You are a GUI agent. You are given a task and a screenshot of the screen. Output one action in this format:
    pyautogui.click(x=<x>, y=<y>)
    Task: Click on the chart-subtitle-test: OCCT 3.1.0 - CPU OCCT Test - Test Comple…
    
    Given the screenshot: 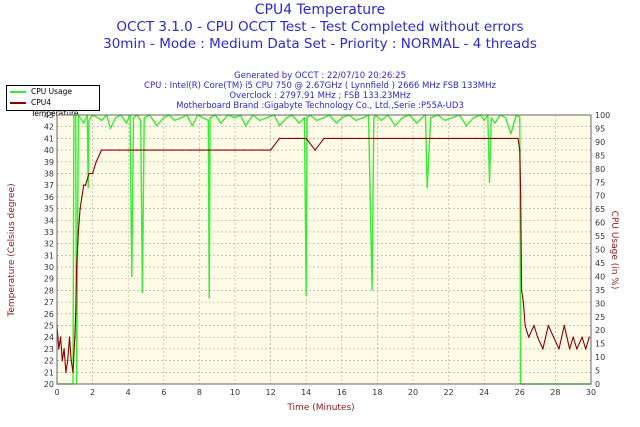 What is the action you would take?
    pyautogui.click(x=320, y=27)
    